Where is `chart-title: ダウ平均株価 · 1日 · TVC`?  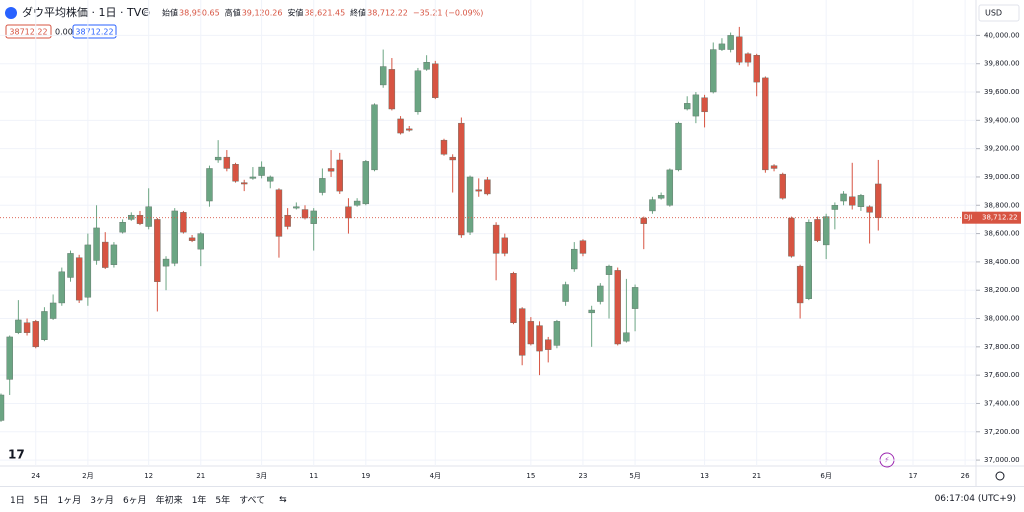
chart-title: ダウ平均株価 · 1日 · TVC is located at coordinates (85, 12).